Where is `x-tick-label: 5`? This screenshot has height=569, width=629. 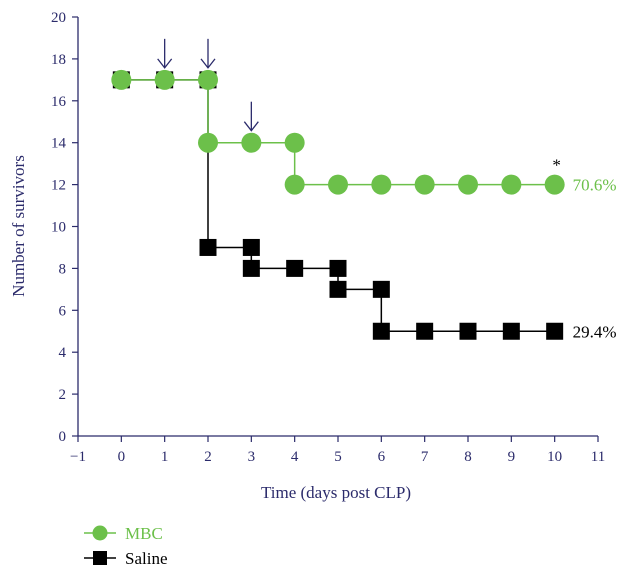 x-tick-label: 5 is located at coordinates (338, 457).